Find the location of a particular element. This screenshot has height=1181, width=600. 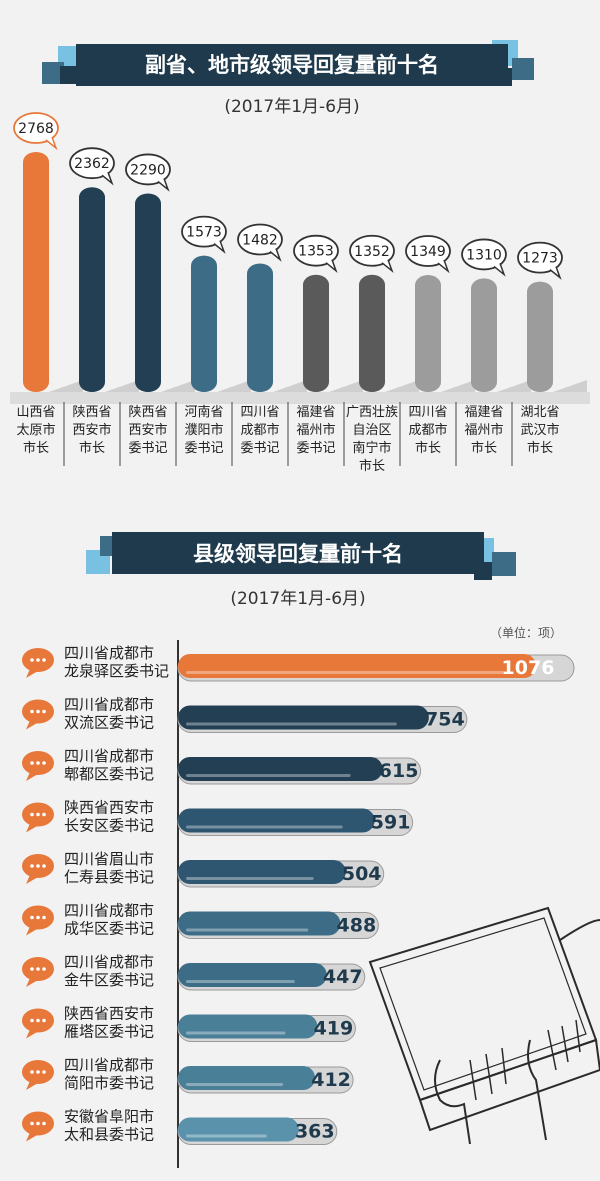

left-hand-outline is located at coordinates (452, 1102).